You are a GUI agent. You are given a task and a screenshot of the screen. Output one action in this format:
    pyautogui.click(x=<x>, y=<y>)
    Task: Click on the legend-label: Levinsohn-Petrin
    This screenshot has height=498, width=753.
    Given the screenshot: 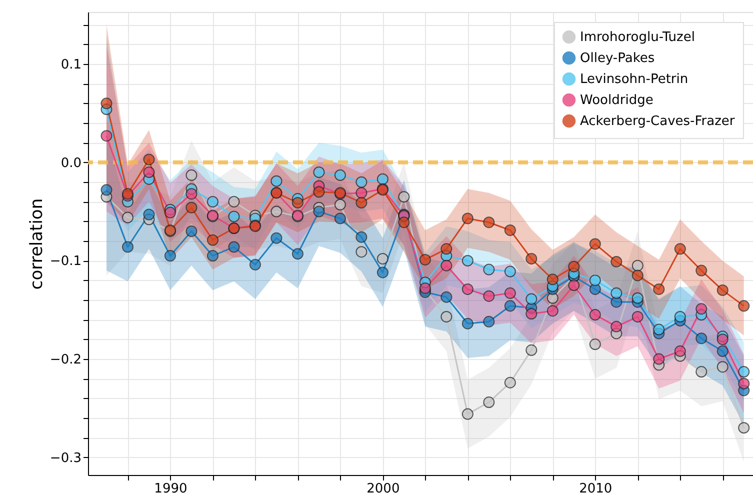 What is the action you would take?
    pyautogui.click(x=634, y=79)
    